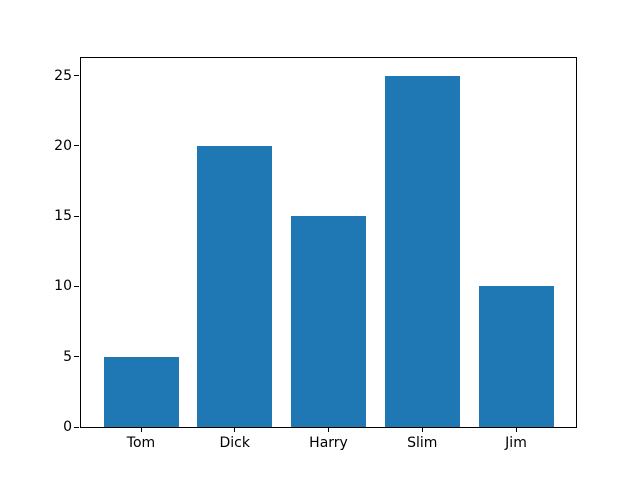  Describe the element at coordinates (63, 75) in the screenshot. I see `y-tick-label-25: 25` at that location.